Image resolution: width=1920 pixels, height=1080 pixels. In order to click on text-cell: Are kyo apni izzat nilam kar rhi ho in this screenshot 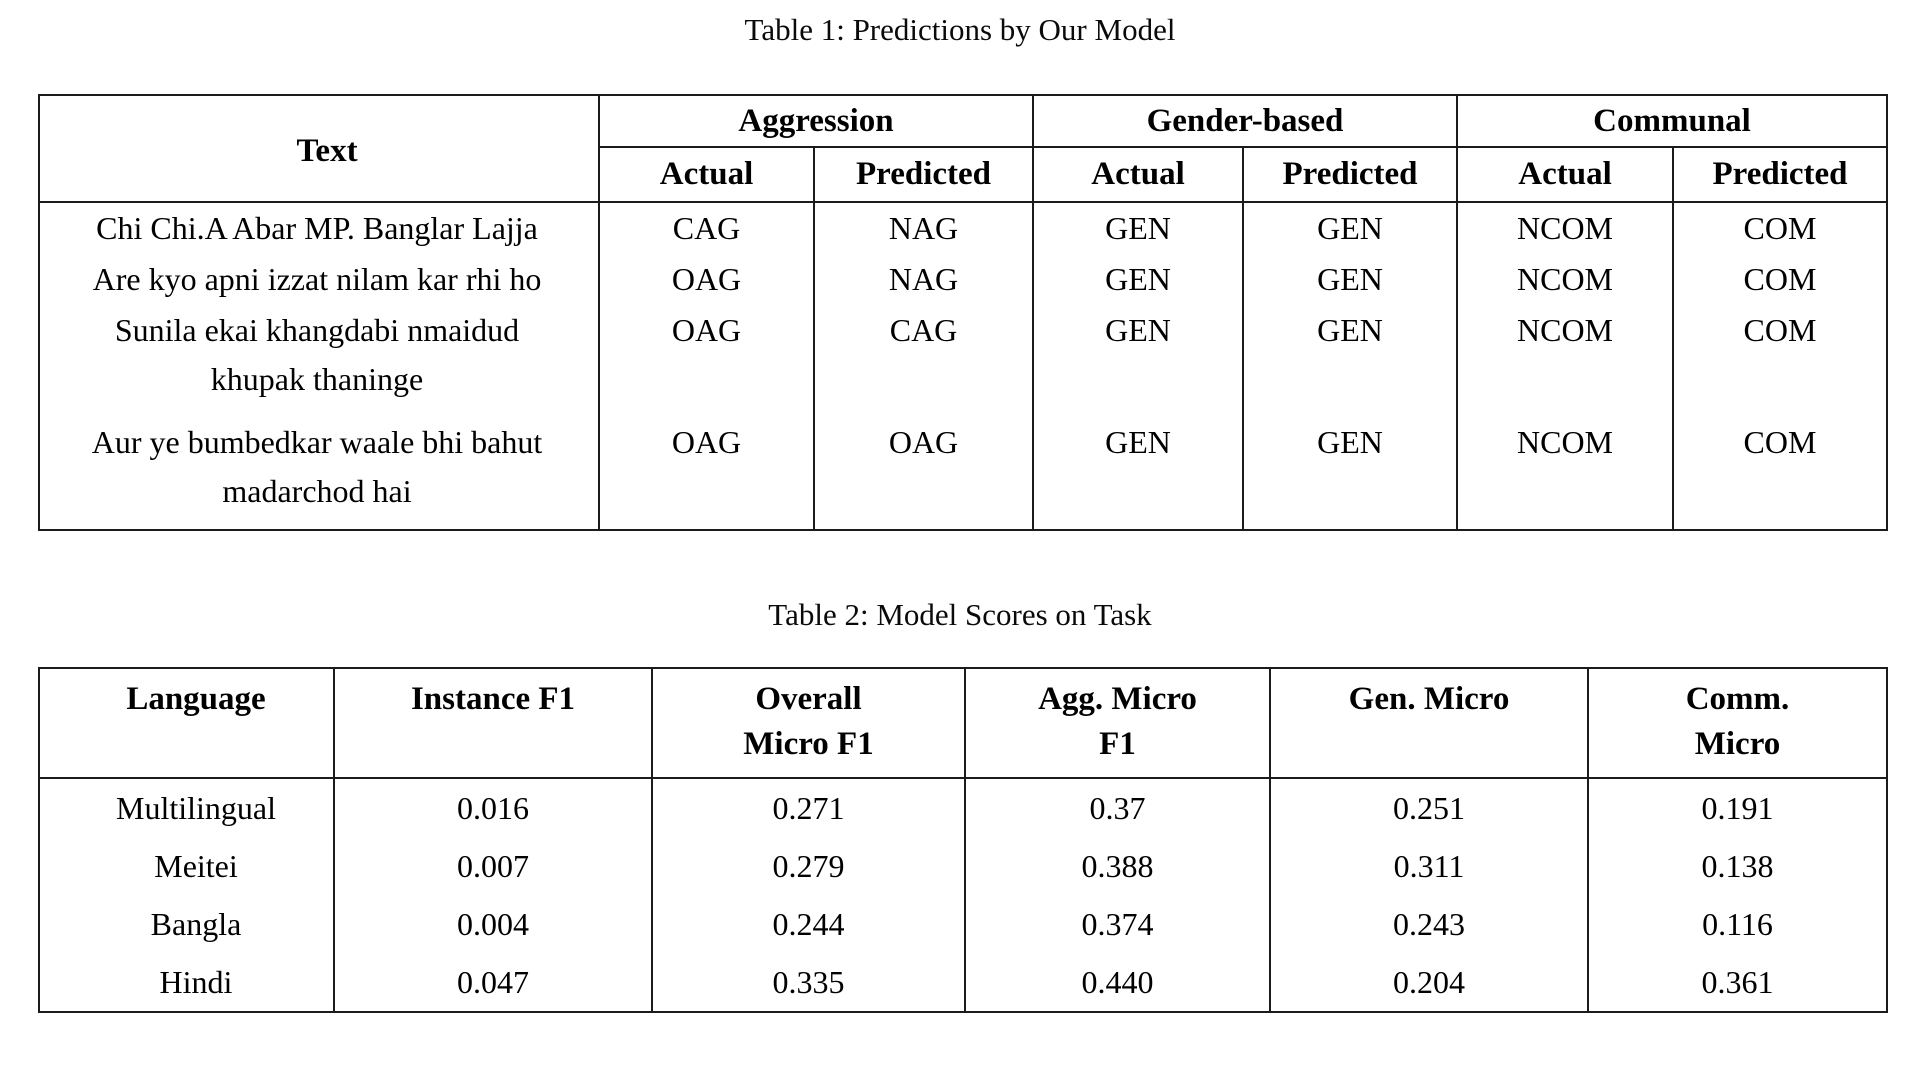, I will do `click(319, 279)`.